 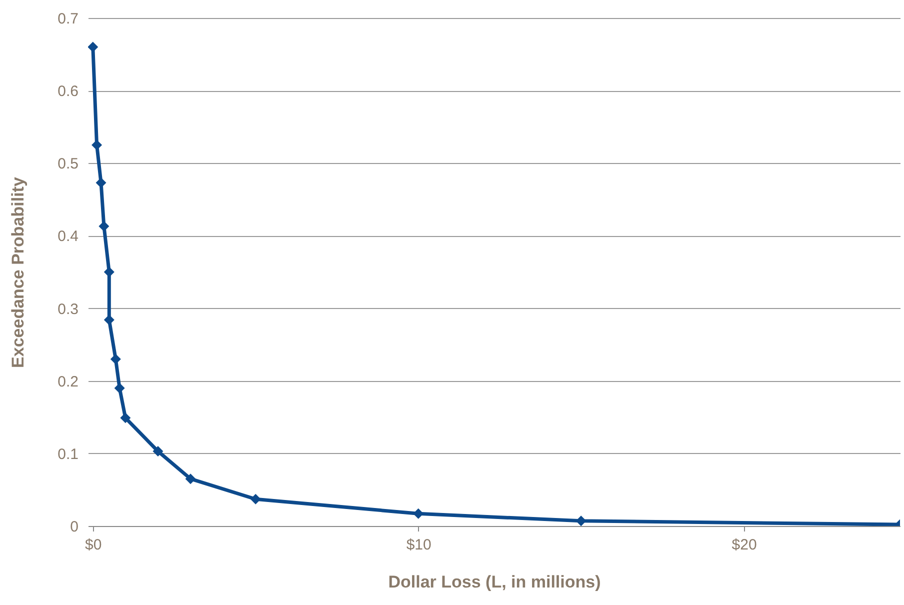 What do you see at coordinates (68, 381) in the screenshot?
I see `y-tick-label: 0.2` at bounding box center [68, 381].